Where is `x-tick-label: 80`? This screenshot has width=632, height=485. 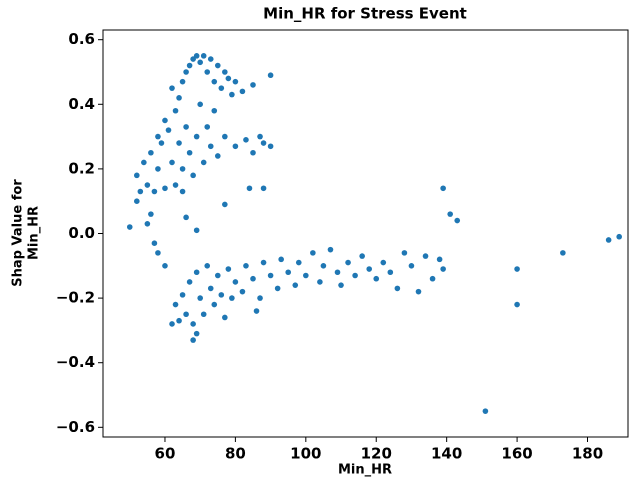
x-tick-label: 80 is located at coordinates (235, 454).